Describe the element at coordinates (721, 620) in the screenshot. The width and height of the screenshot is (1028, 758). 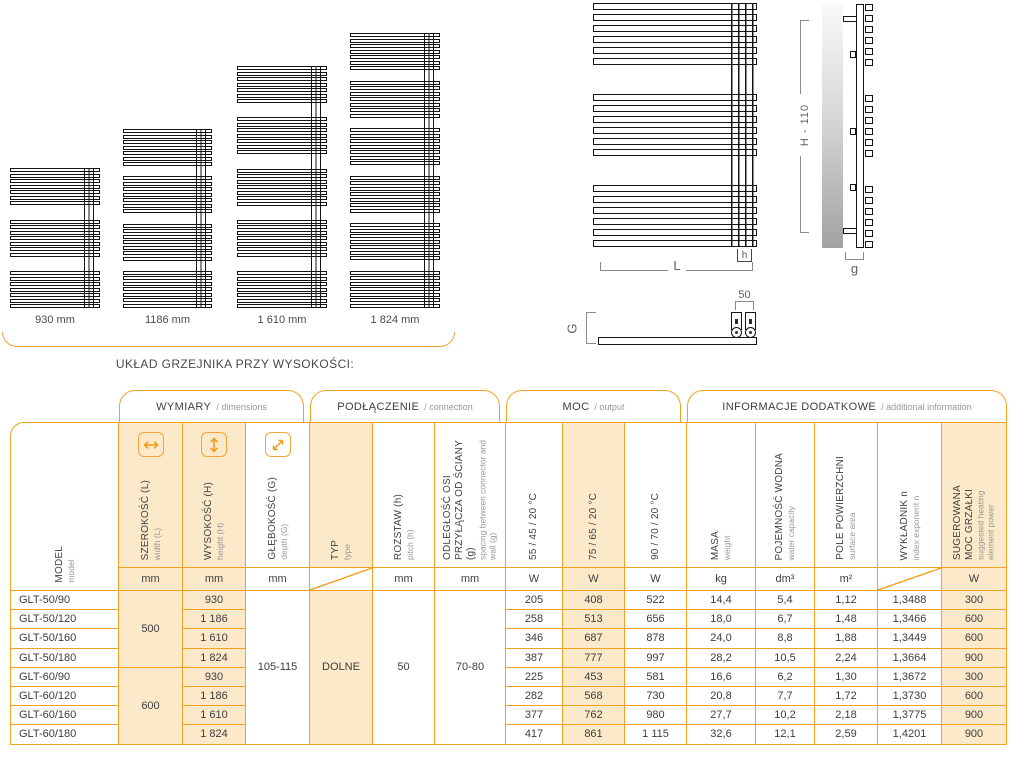
I see `cell-mass-1: 18,0` at that location.